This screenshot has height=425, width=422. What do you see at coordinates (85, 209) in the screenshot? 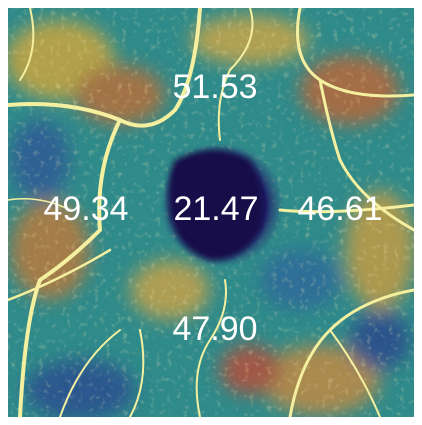
I see `temporal-density: 49.34` at bounding box center [85, 209].